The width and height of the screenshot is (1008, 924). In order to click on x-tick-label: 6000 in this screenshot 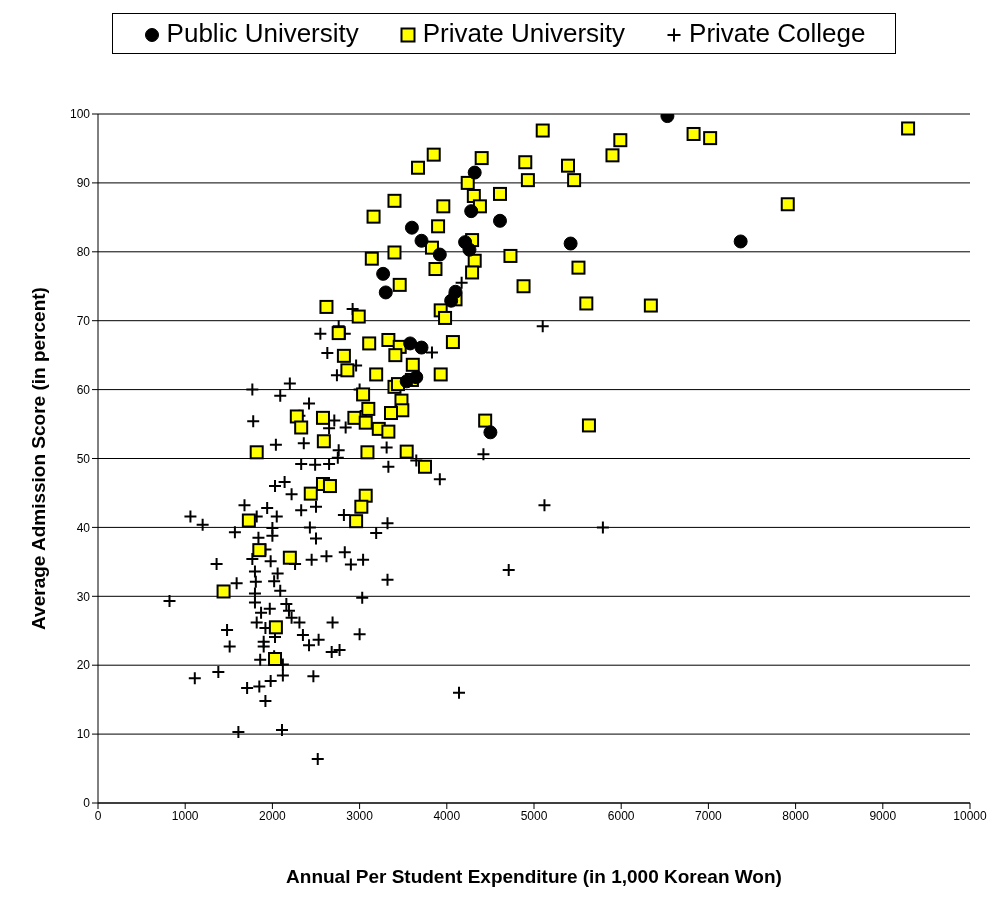, I will do `click(621, 815)`.